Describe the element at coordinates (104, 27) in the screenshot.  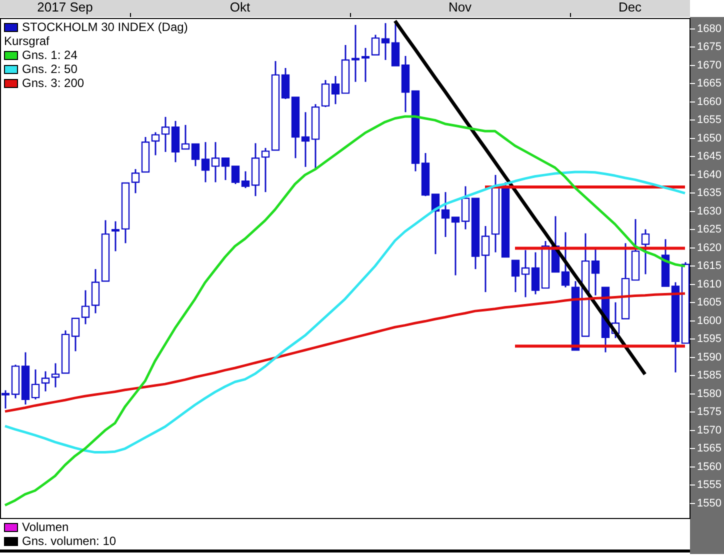
I see `legend-label: STOCKHOLM 30 INDEX (Dag)` at that location.